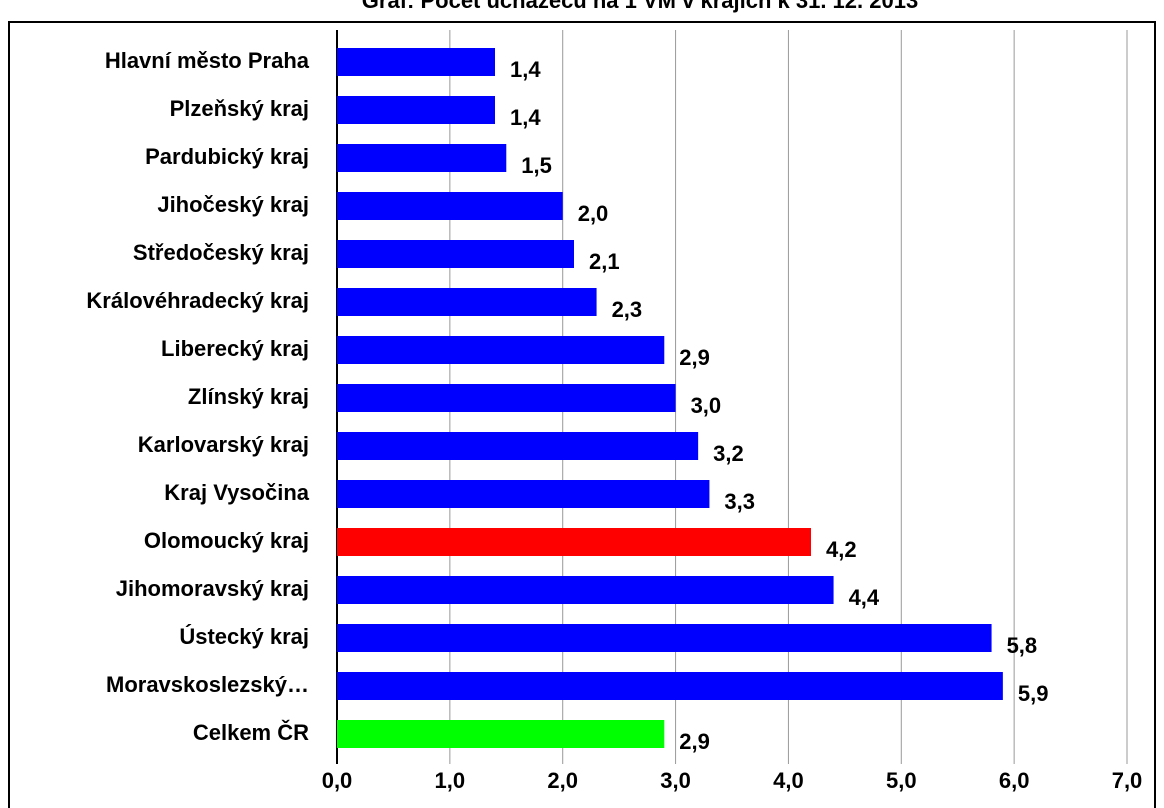 This screenshot has width=1164, height=808. I want to click on value-label: 3,2, so click(728, 453).